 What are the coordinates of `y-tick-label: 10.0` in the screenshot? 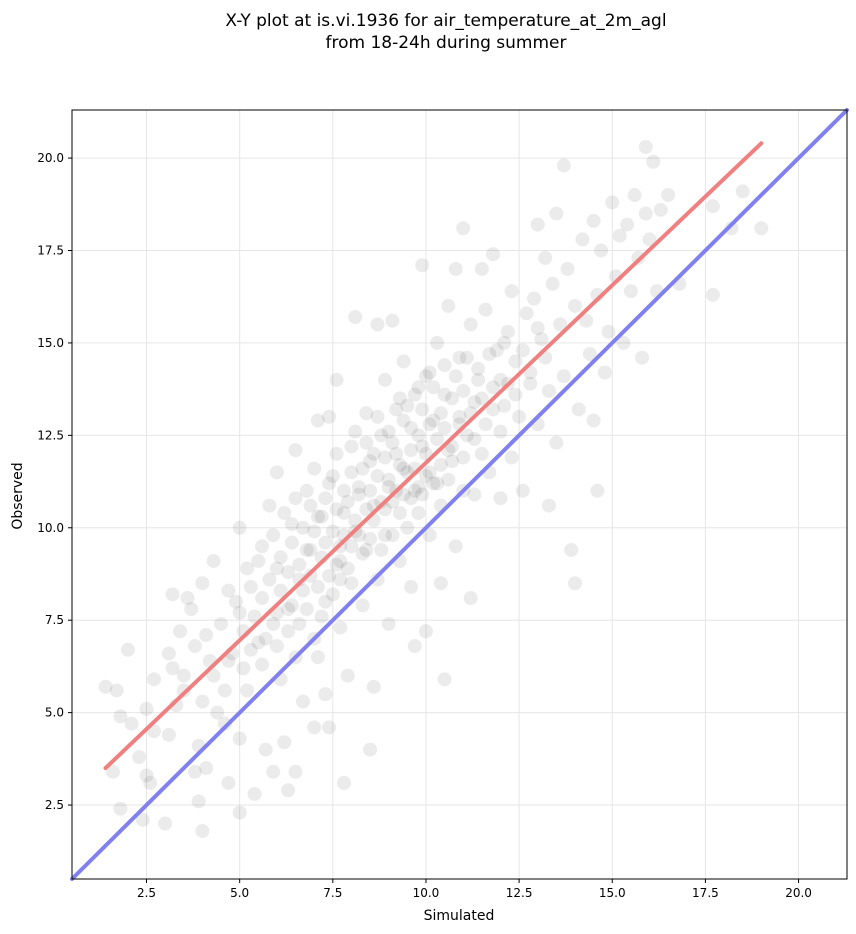 It's located at (50, 528).